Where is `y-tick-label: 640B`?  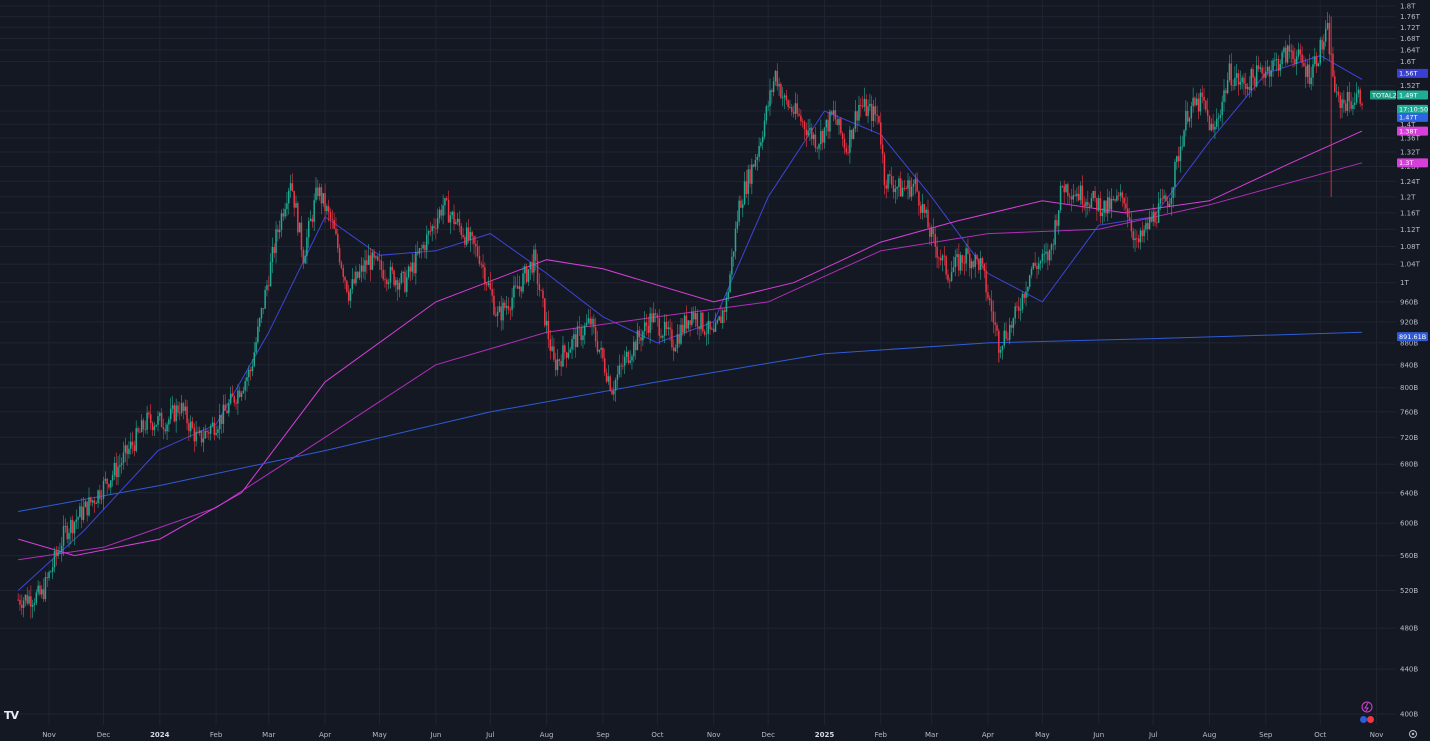 y-tick-label: 640B is located at coordinates (1409, 493).